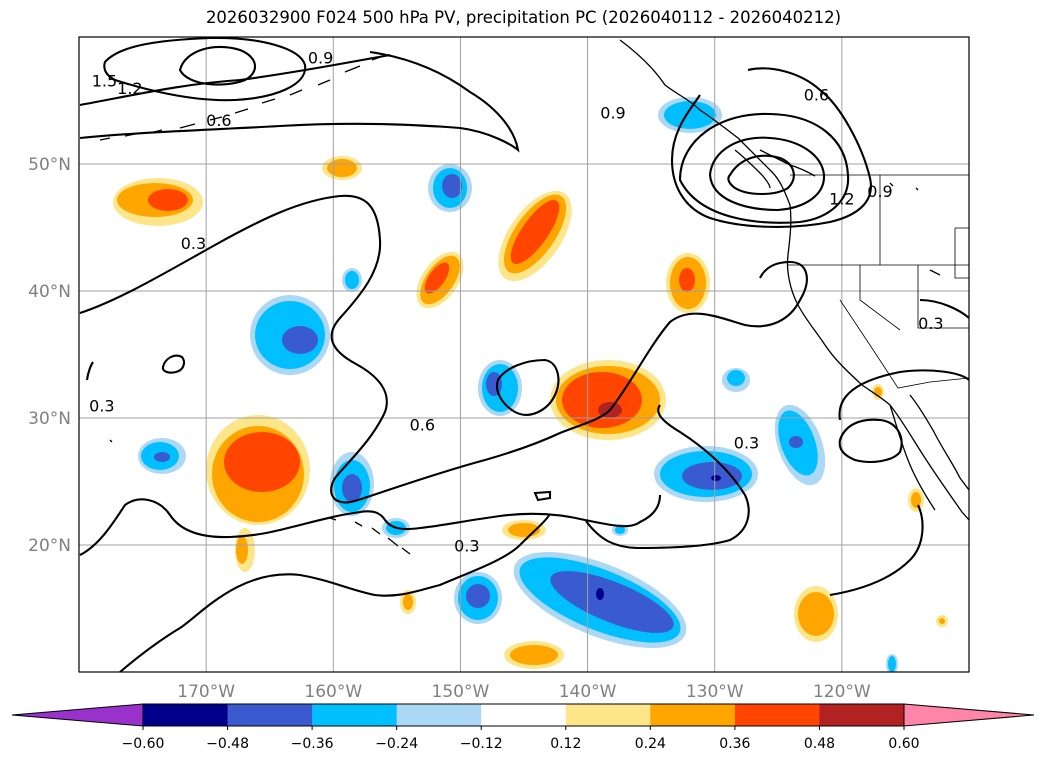  I want to click on colorbar-tick-label: −0.36, so click(312, 744).